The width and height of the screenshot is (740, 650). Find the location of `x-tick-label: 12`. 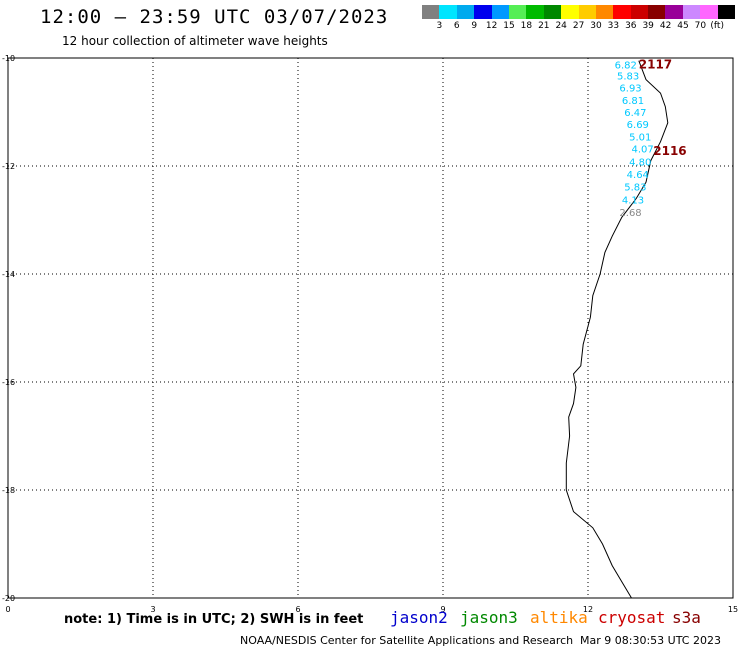

x-tick-label: 12 is located at coordinates (588, 609).